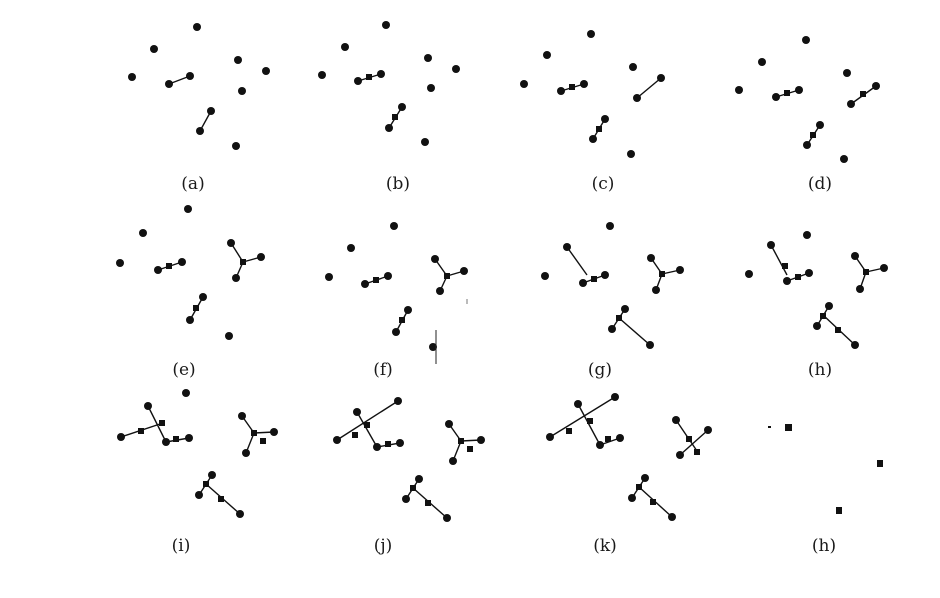 The image size is (940, 598). What do you see at coordinates (183, 370) in the screenshot?
I see `panel-caption: (e)` at bounding box center [183, 370].